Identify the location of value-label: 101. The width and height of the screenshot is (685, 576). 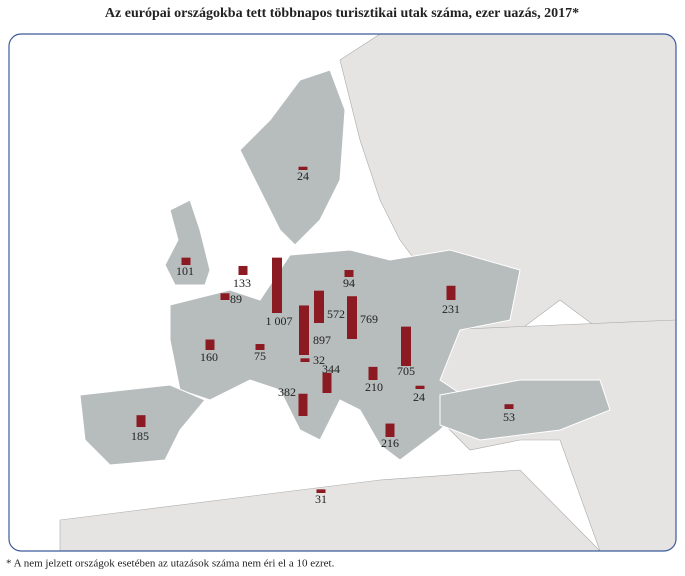
(185, 271).